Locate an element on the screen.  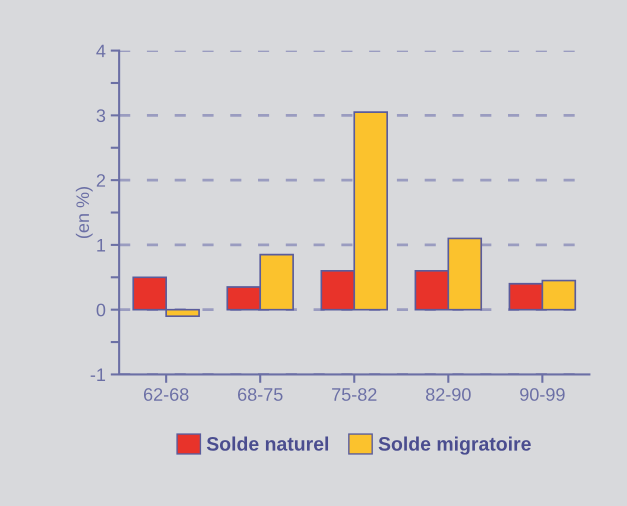
y-tick-label: -1 is located at coordinates (98, 374).